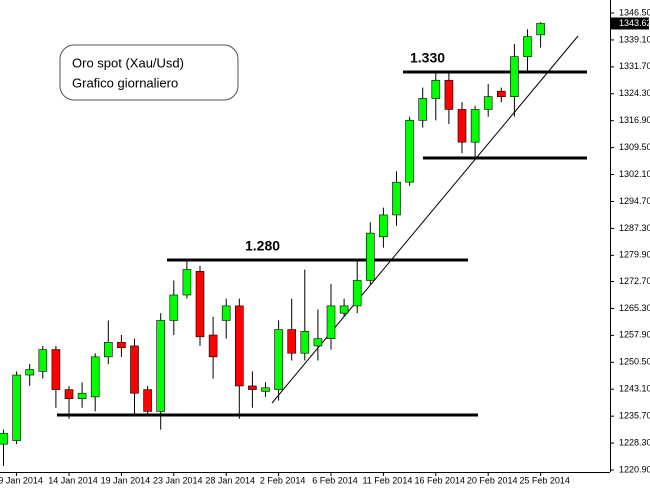 The height and width of the screenshot is (488, 650). I want to click on y-tick-label: 1339.10, so click(634, 39).